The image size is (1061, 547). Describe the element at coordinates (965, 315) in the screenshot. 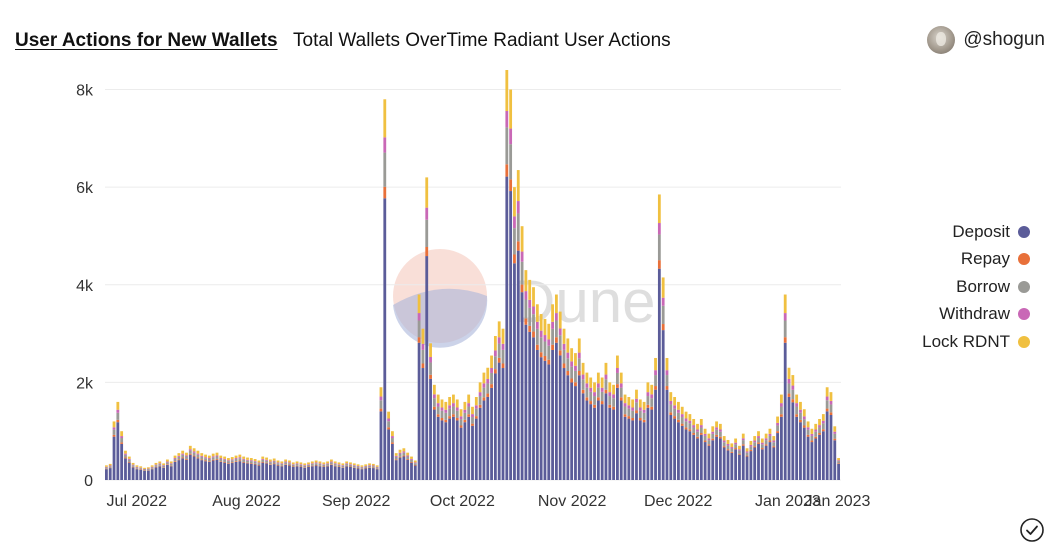

I see `legend-item-withdraw: Withdraw` at that location.